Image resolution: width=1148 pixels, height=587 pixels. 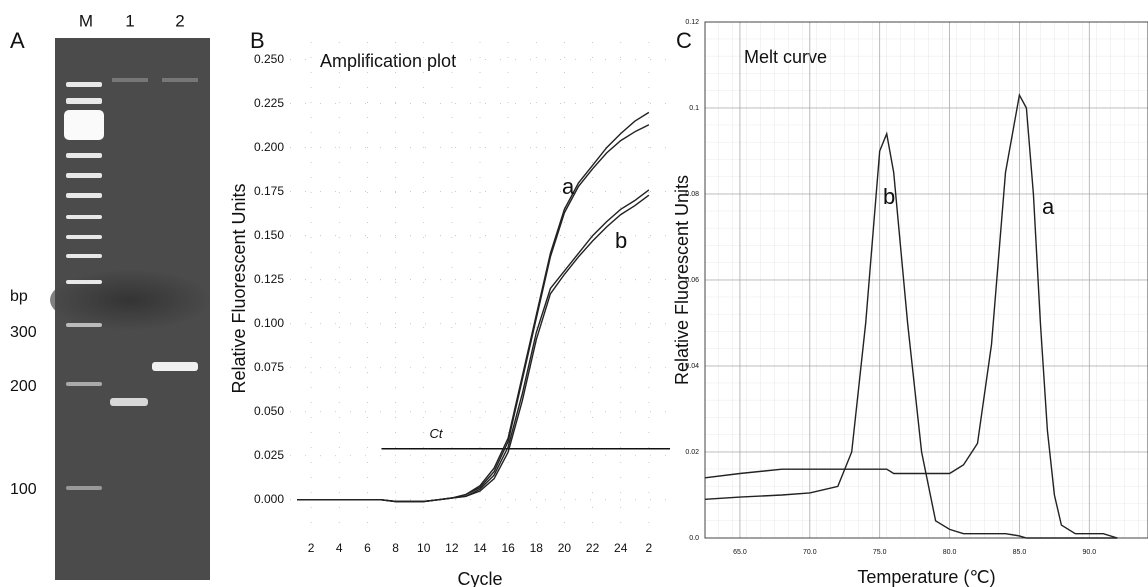 I want to click on y-tick-label: 0.225, so click(x=269, y=103).